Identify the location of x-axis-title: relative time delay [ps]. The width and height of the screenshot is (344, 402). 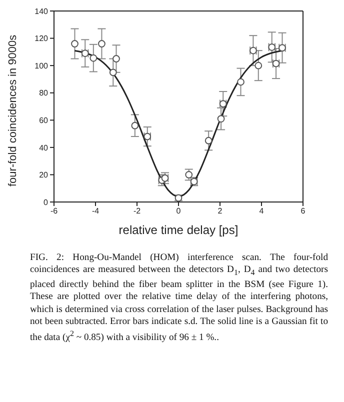
(178, 230).